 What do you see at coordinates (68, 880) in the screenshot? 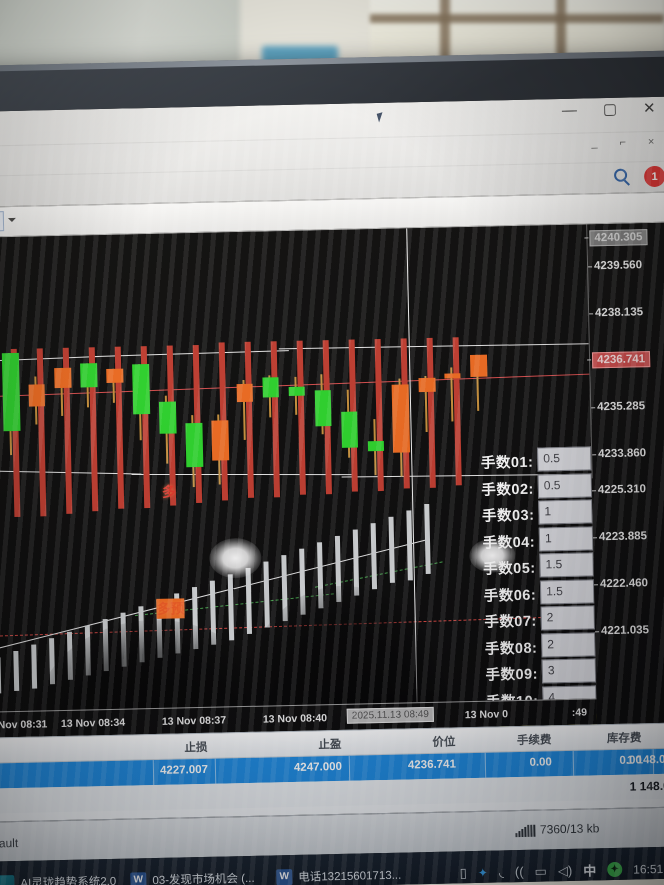
I see `taskbar-label: AI灵珑趋势系统2.0` at bounding box center [68, 880].